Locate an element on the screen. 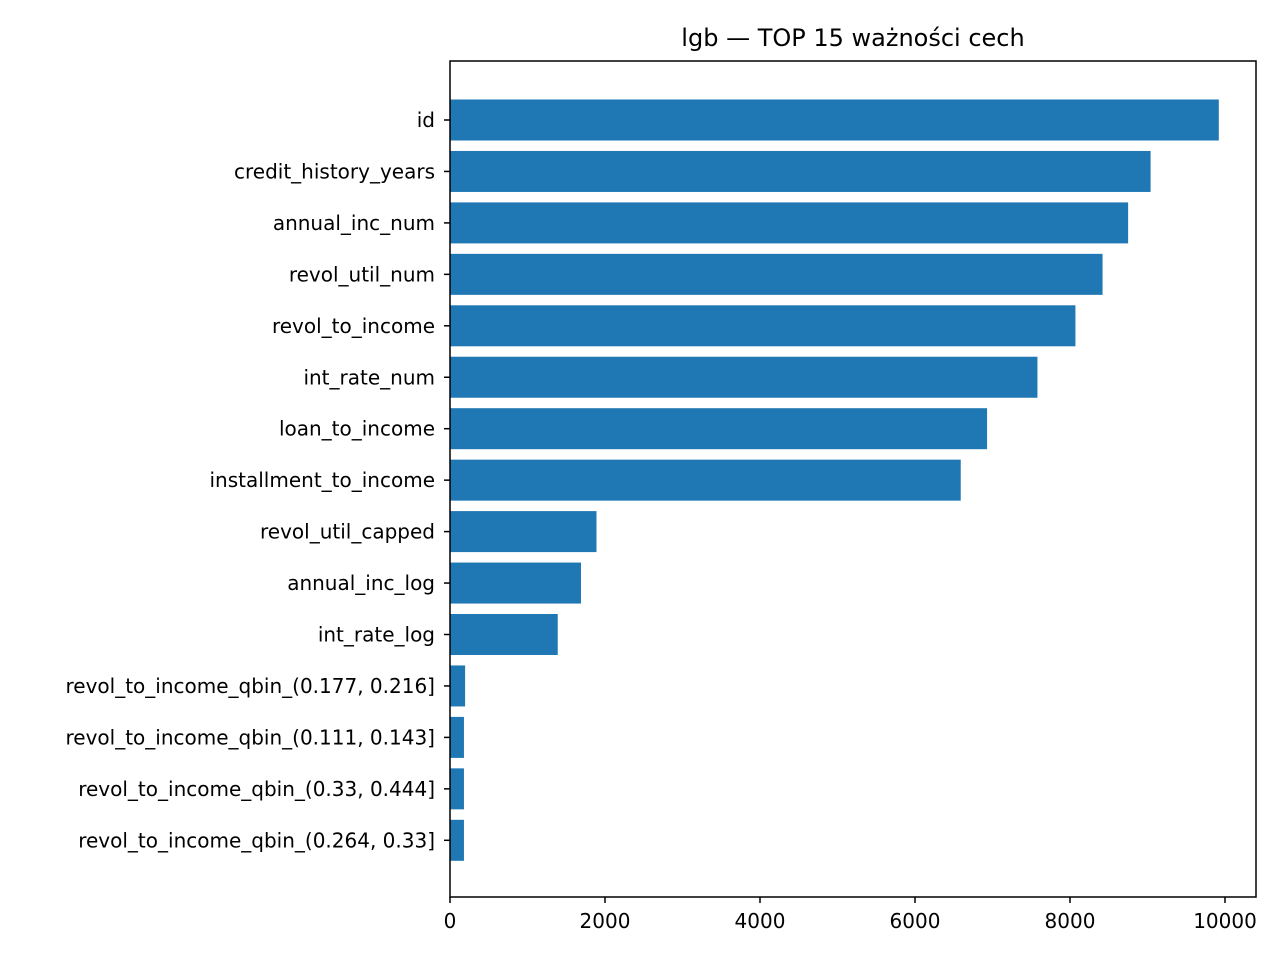 This screenshot has width=1280, height=960. x-tick-label-1: 2000 is located at coordinates (605, 921).